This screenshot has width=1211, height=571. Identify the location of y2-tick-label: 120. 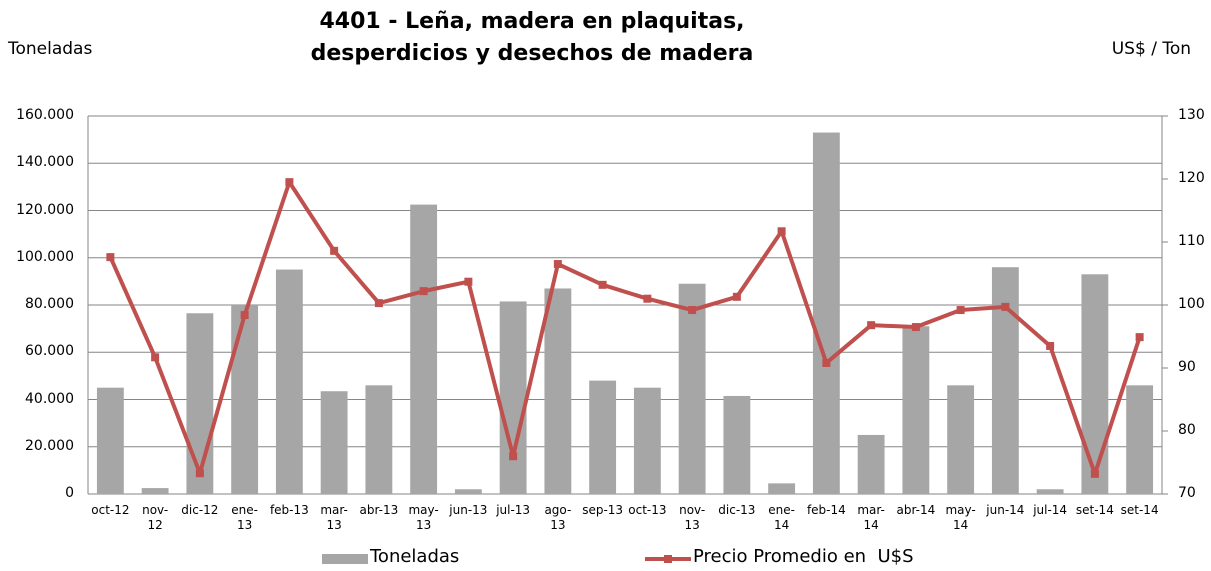
(1191, 178).